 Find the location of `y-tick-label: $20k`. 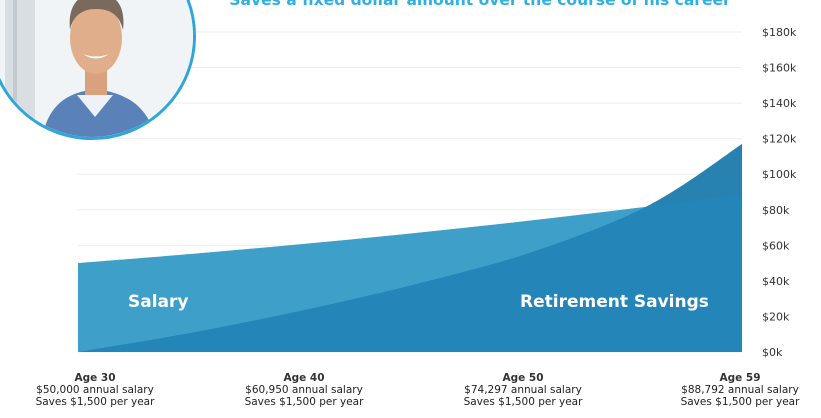

y-tick-label: $20k is located at coordinates (776, 316).